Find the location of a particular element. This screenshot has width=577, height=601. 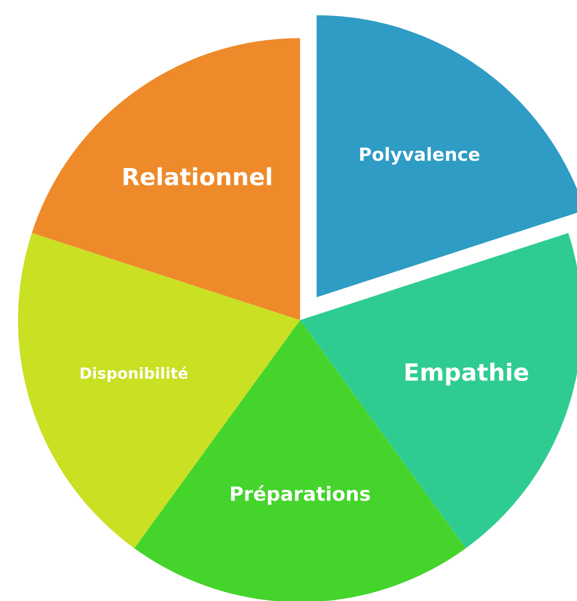

slice-label: Disponibilité is located at coordinates (134, 374).